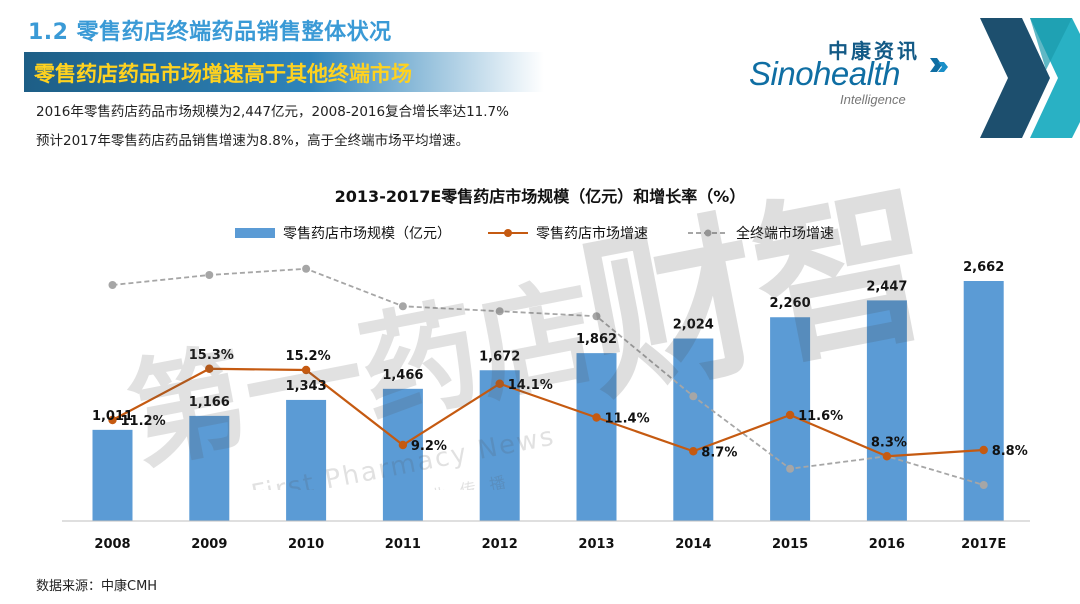 Image resolution: width=1080 pixels, height=604 pixels. I want to click on retail-point-2015, so click(790, 415).